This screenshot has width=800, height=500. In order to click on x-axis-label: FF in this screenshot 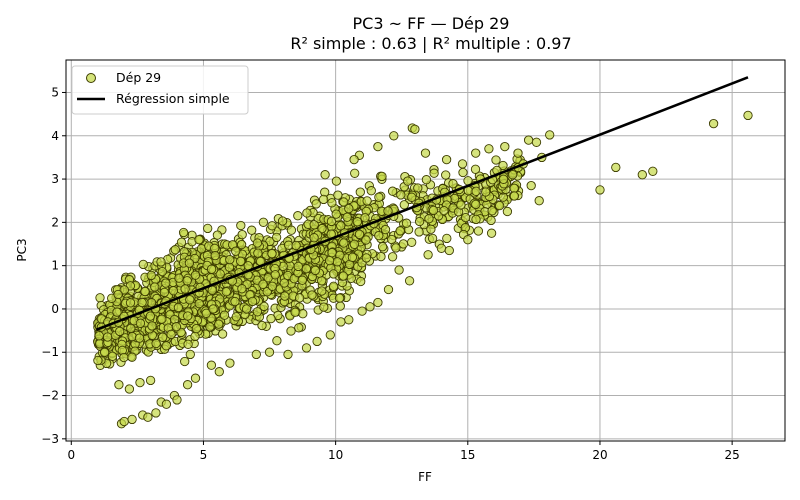, I will do `click(425, 477)`.